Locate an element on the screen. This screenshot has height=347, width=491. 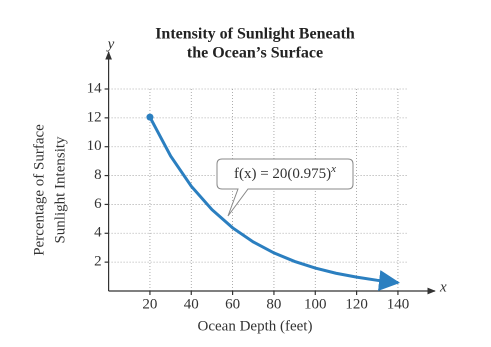
y-tick-label: 8 is located at coordinates (98, 175).